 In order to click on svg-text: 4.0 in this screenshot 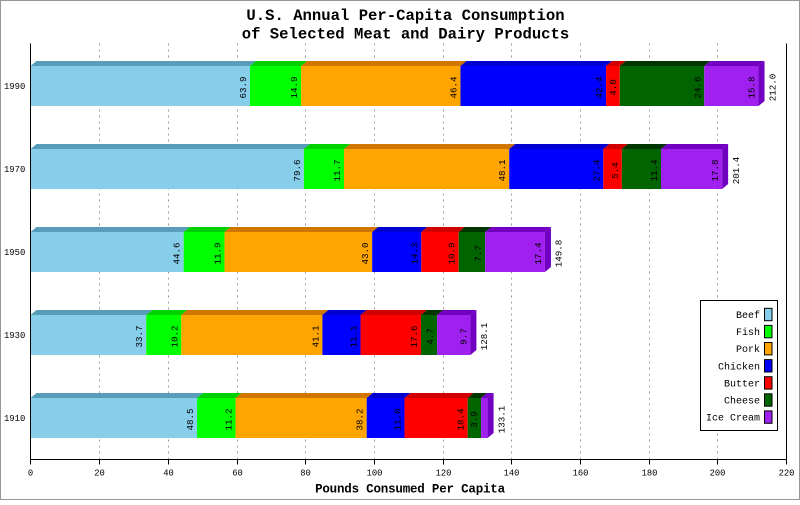, I will do `click(613, 87)`.